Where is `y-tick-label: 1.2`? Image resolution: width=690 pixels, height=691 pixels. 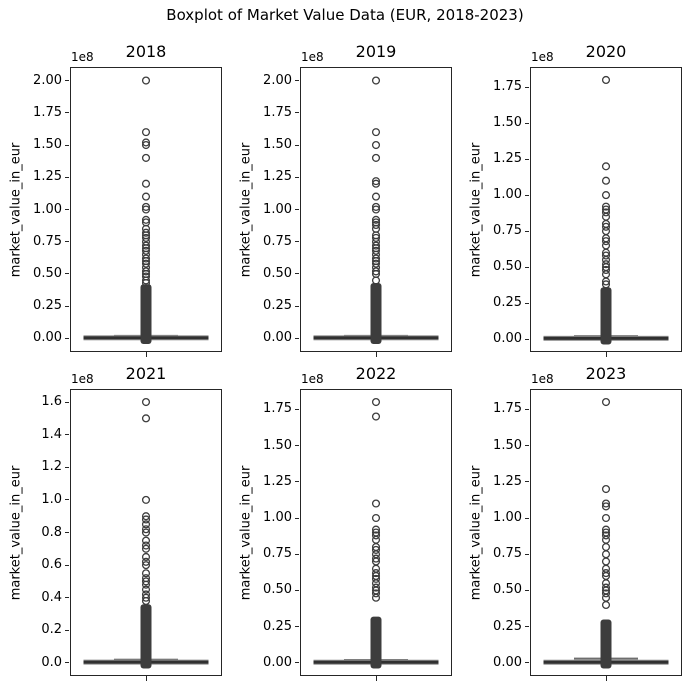
y-tick-label: 1.2 is located at coordinates (51, 467).